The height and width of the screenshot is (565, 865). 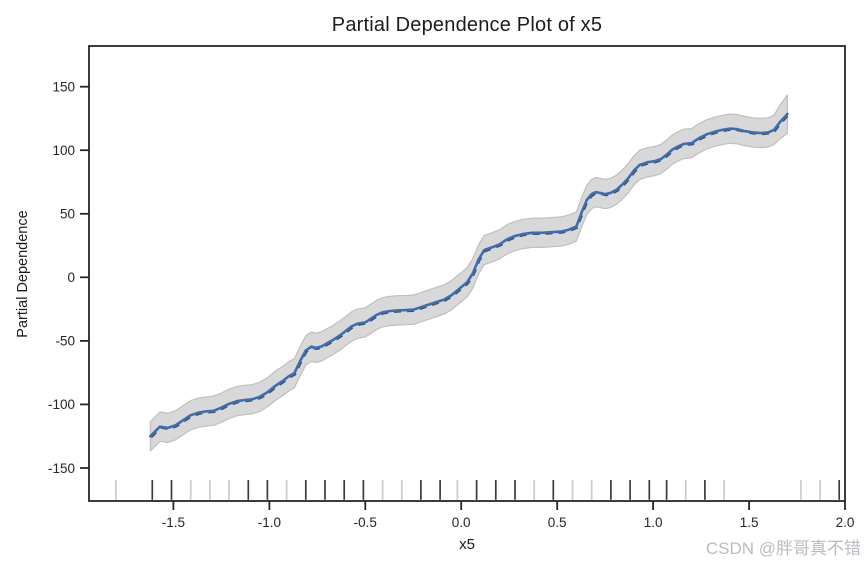 What do you see at coordinates (783, 548) in the screenshot?
I see `watermark-text: CSDN @胖哥真不错` at bounding box center [783, 548].